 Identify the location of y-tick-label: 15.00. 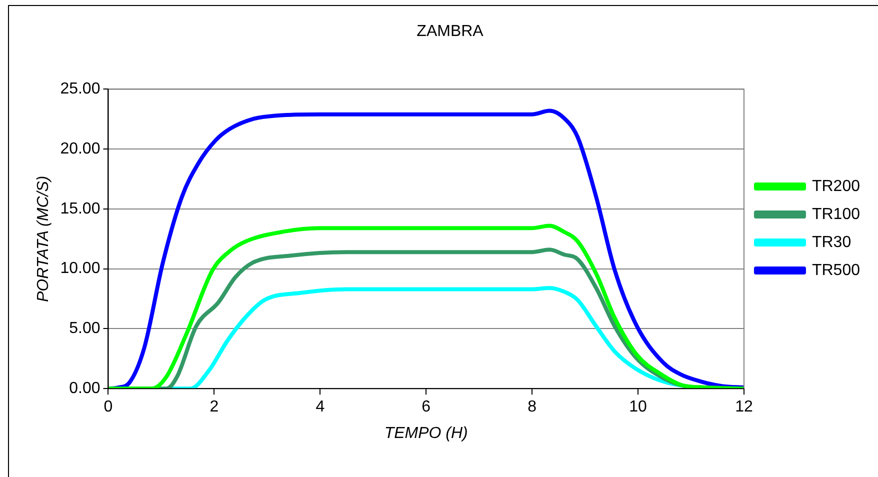
(80, 209).